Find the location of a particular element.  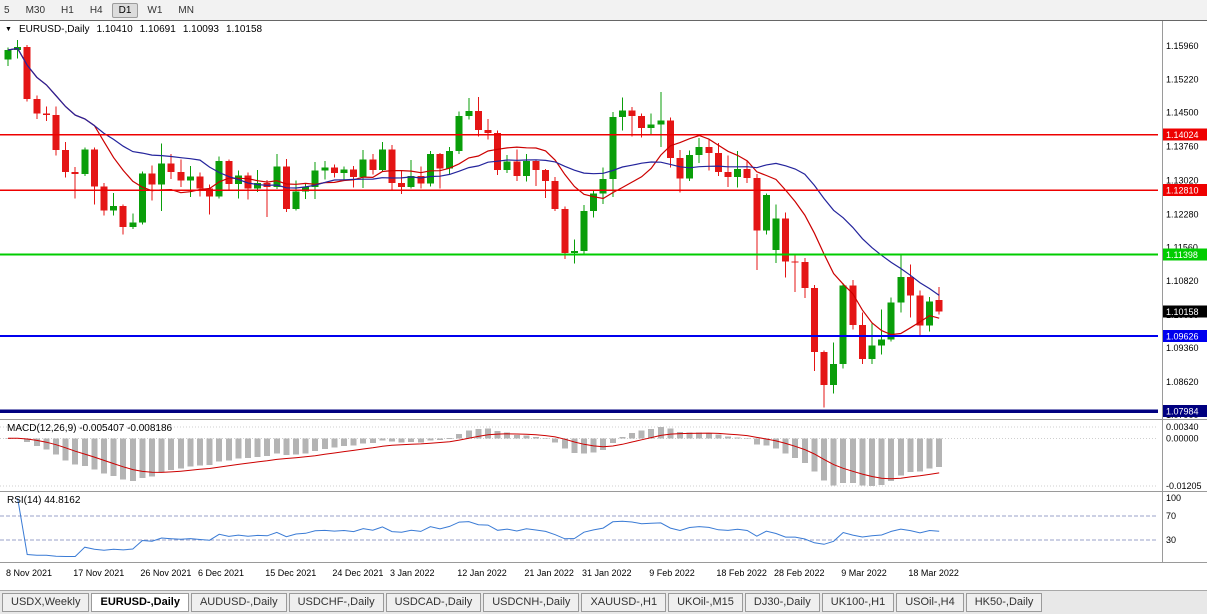

date-axis-label: 6 Dec 2021 is located at coordinates (221, 573).